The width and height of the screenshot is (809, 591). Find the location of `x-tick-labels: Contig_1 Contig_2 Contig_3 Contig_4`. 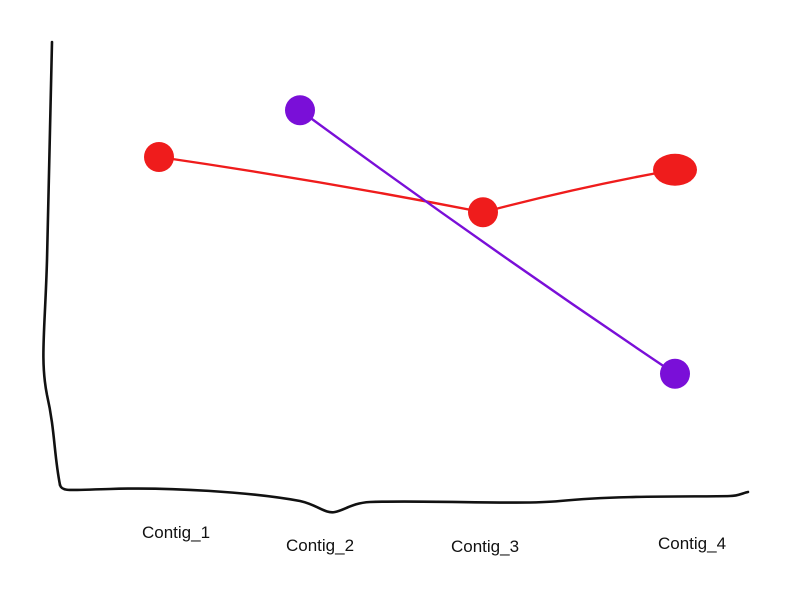

x-tick-labels: Contig_1 Contig_2 Contig_3 Contig_4 is located at coordinates (434, 539).